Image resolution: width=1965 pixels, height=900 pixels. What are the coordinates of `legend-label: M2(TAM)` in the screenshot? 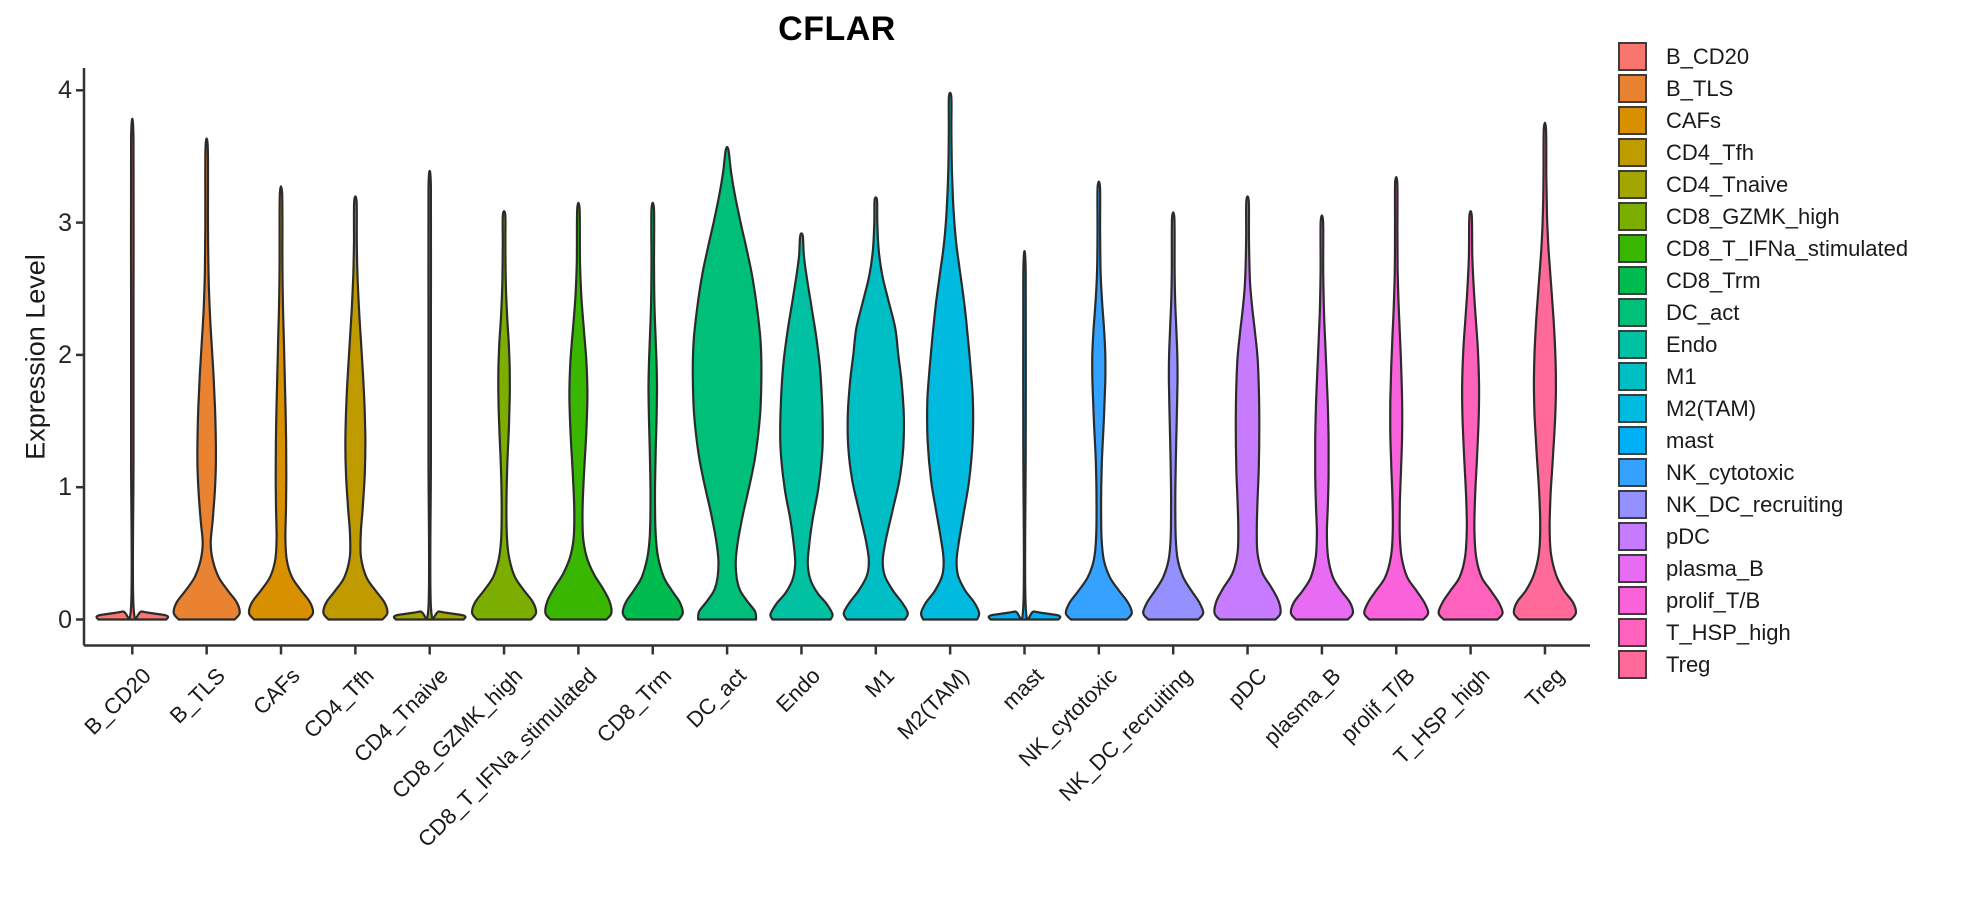 It's located at (1711, 408).